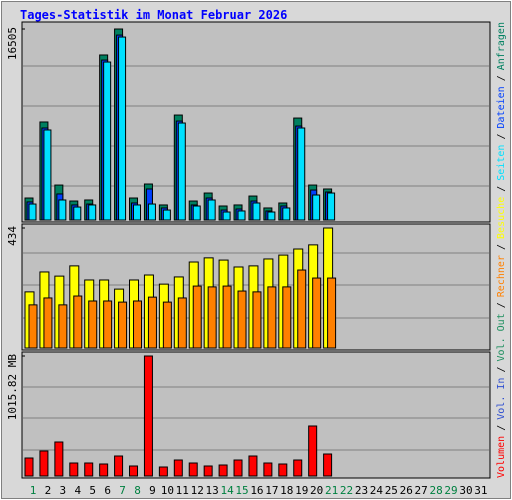 The image size is (512, 500). Describe the element at coordinates (501, 163) in the screenshot. I see `legend-entry: Seiten` at that location.